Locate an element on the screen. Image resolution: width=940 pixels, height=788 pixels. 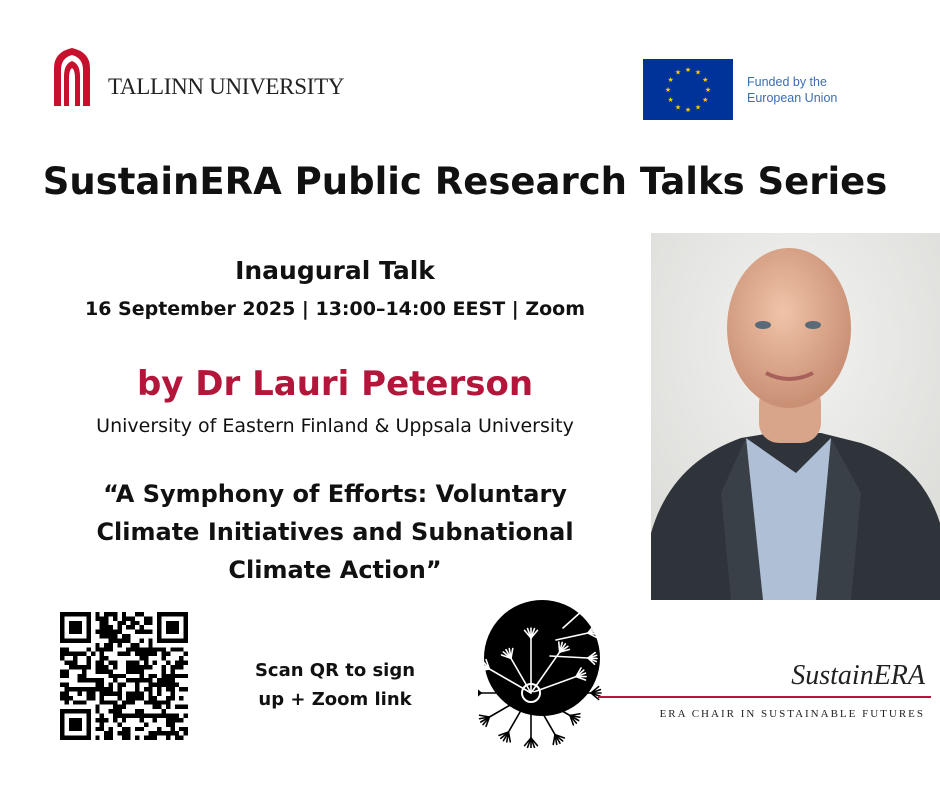
page-title: SustainERA Public Research Talks Series is located at coordinates (465, 181).